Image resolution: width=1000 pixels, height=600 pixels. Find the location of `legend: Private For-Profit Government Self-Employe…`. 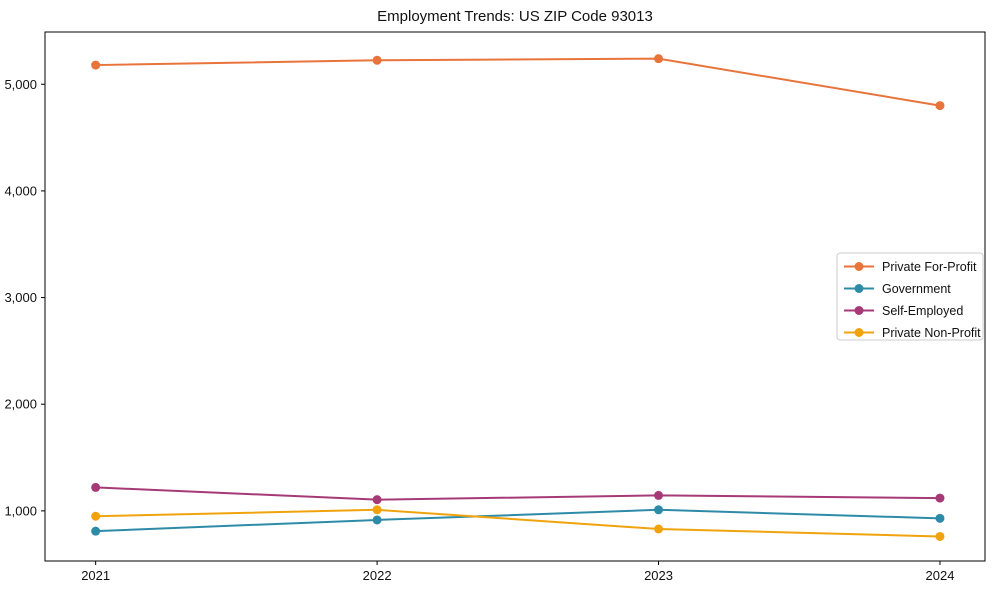

legend: Private For-Profit Government Self-Employe… is located at coordinates (910, 296).